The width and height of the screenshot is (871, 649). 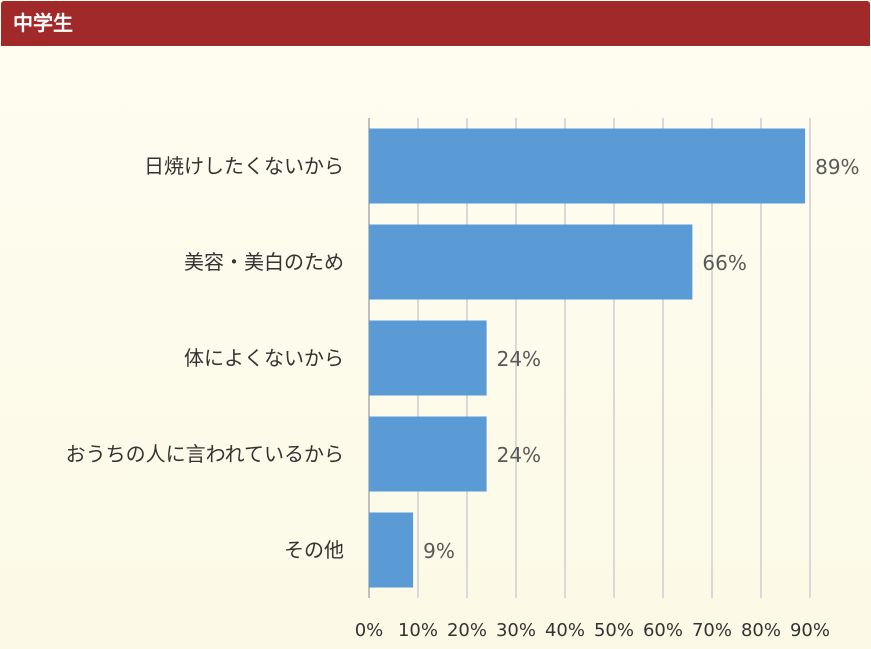 I want to click on value-label: 9%, so click(x=439, y=551).